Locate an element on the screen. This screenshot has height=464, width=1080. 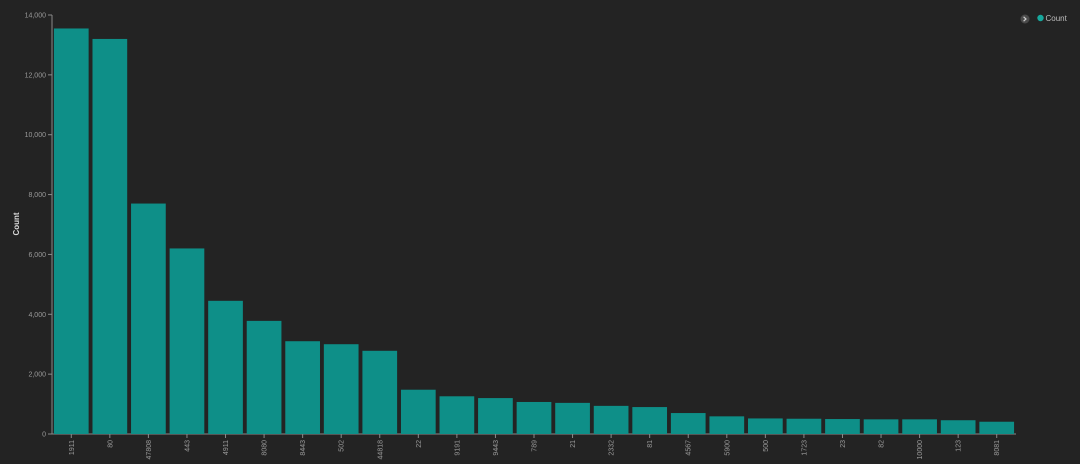
legend-toggle-icon is located at coordinates (1025, 19).